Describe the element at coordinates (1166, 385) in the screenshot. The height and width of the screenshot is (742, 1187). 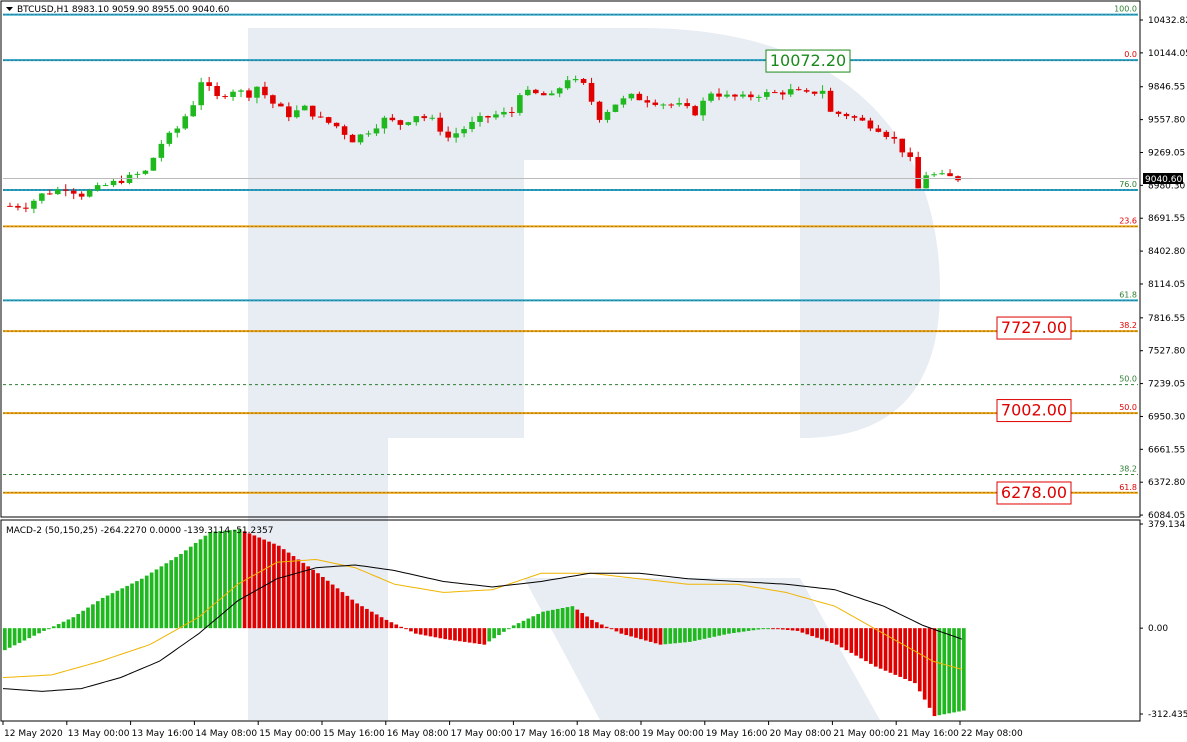
I see `y-tick-label: 7239.05` at that location.